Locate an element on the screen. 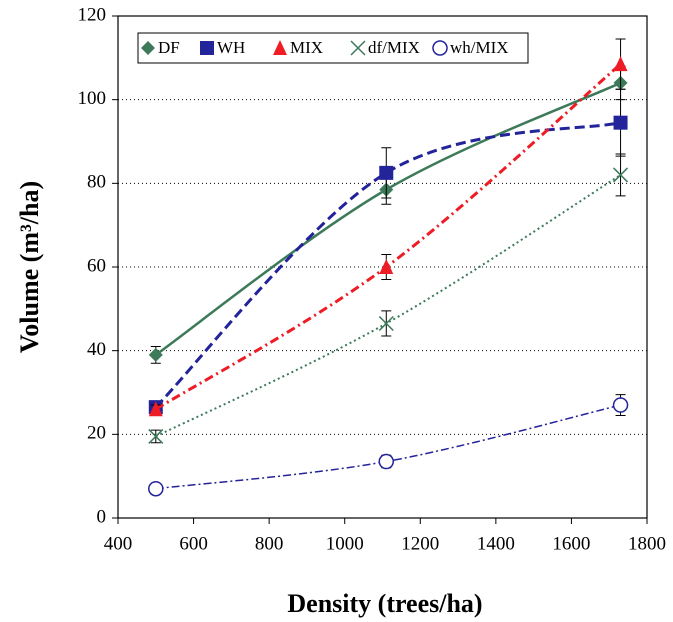 This screenshot has height=622, width=673. y-tick-label: 60 is located at coordinates (96, 265).